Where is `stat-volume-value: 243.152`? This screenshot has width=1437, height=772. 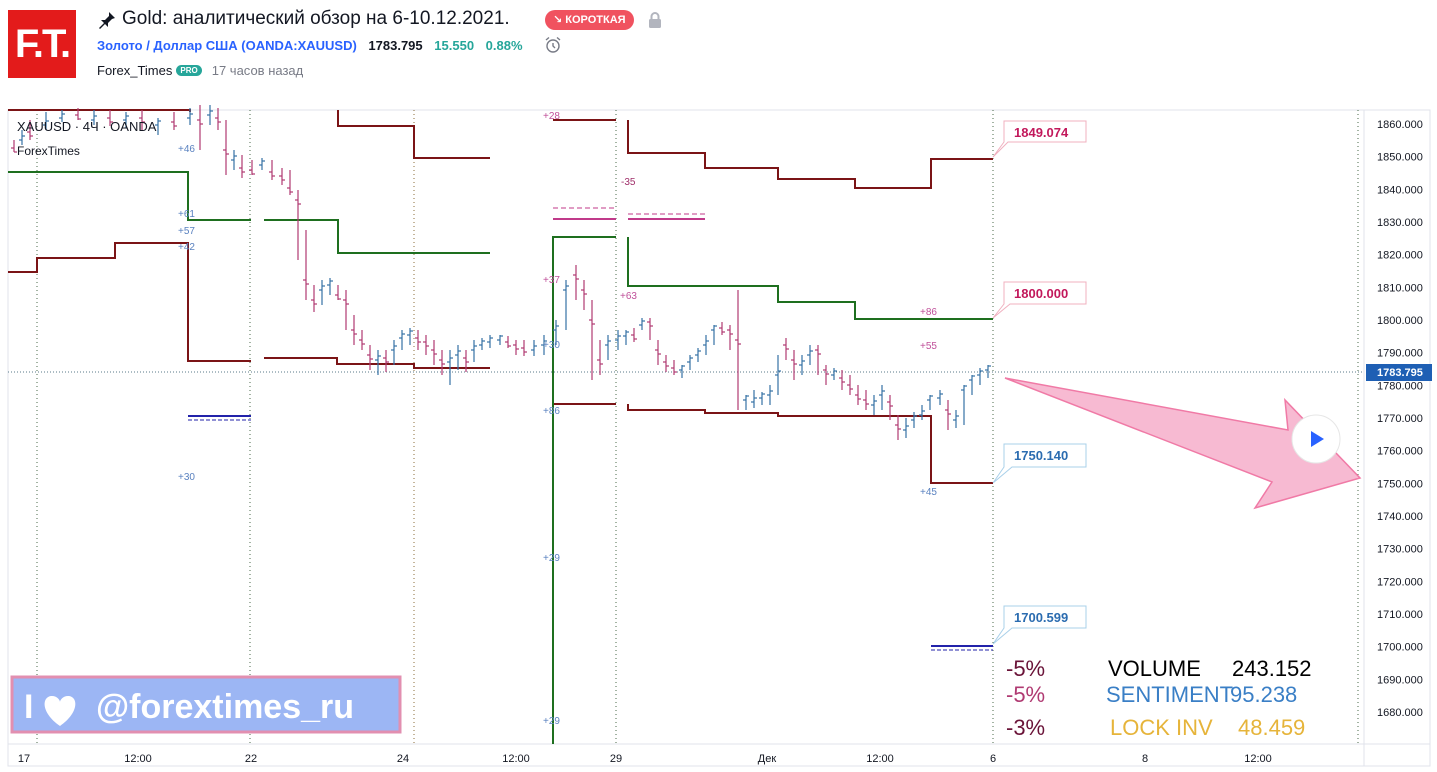 stat-volume-value: 243.152 is located at coordinates (1272, 668).